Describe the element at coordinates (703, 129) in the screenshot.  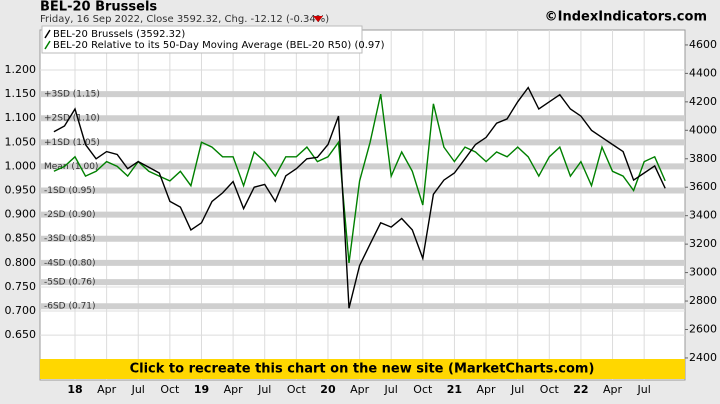
I see `y2-tick-label: 4000` at that location.